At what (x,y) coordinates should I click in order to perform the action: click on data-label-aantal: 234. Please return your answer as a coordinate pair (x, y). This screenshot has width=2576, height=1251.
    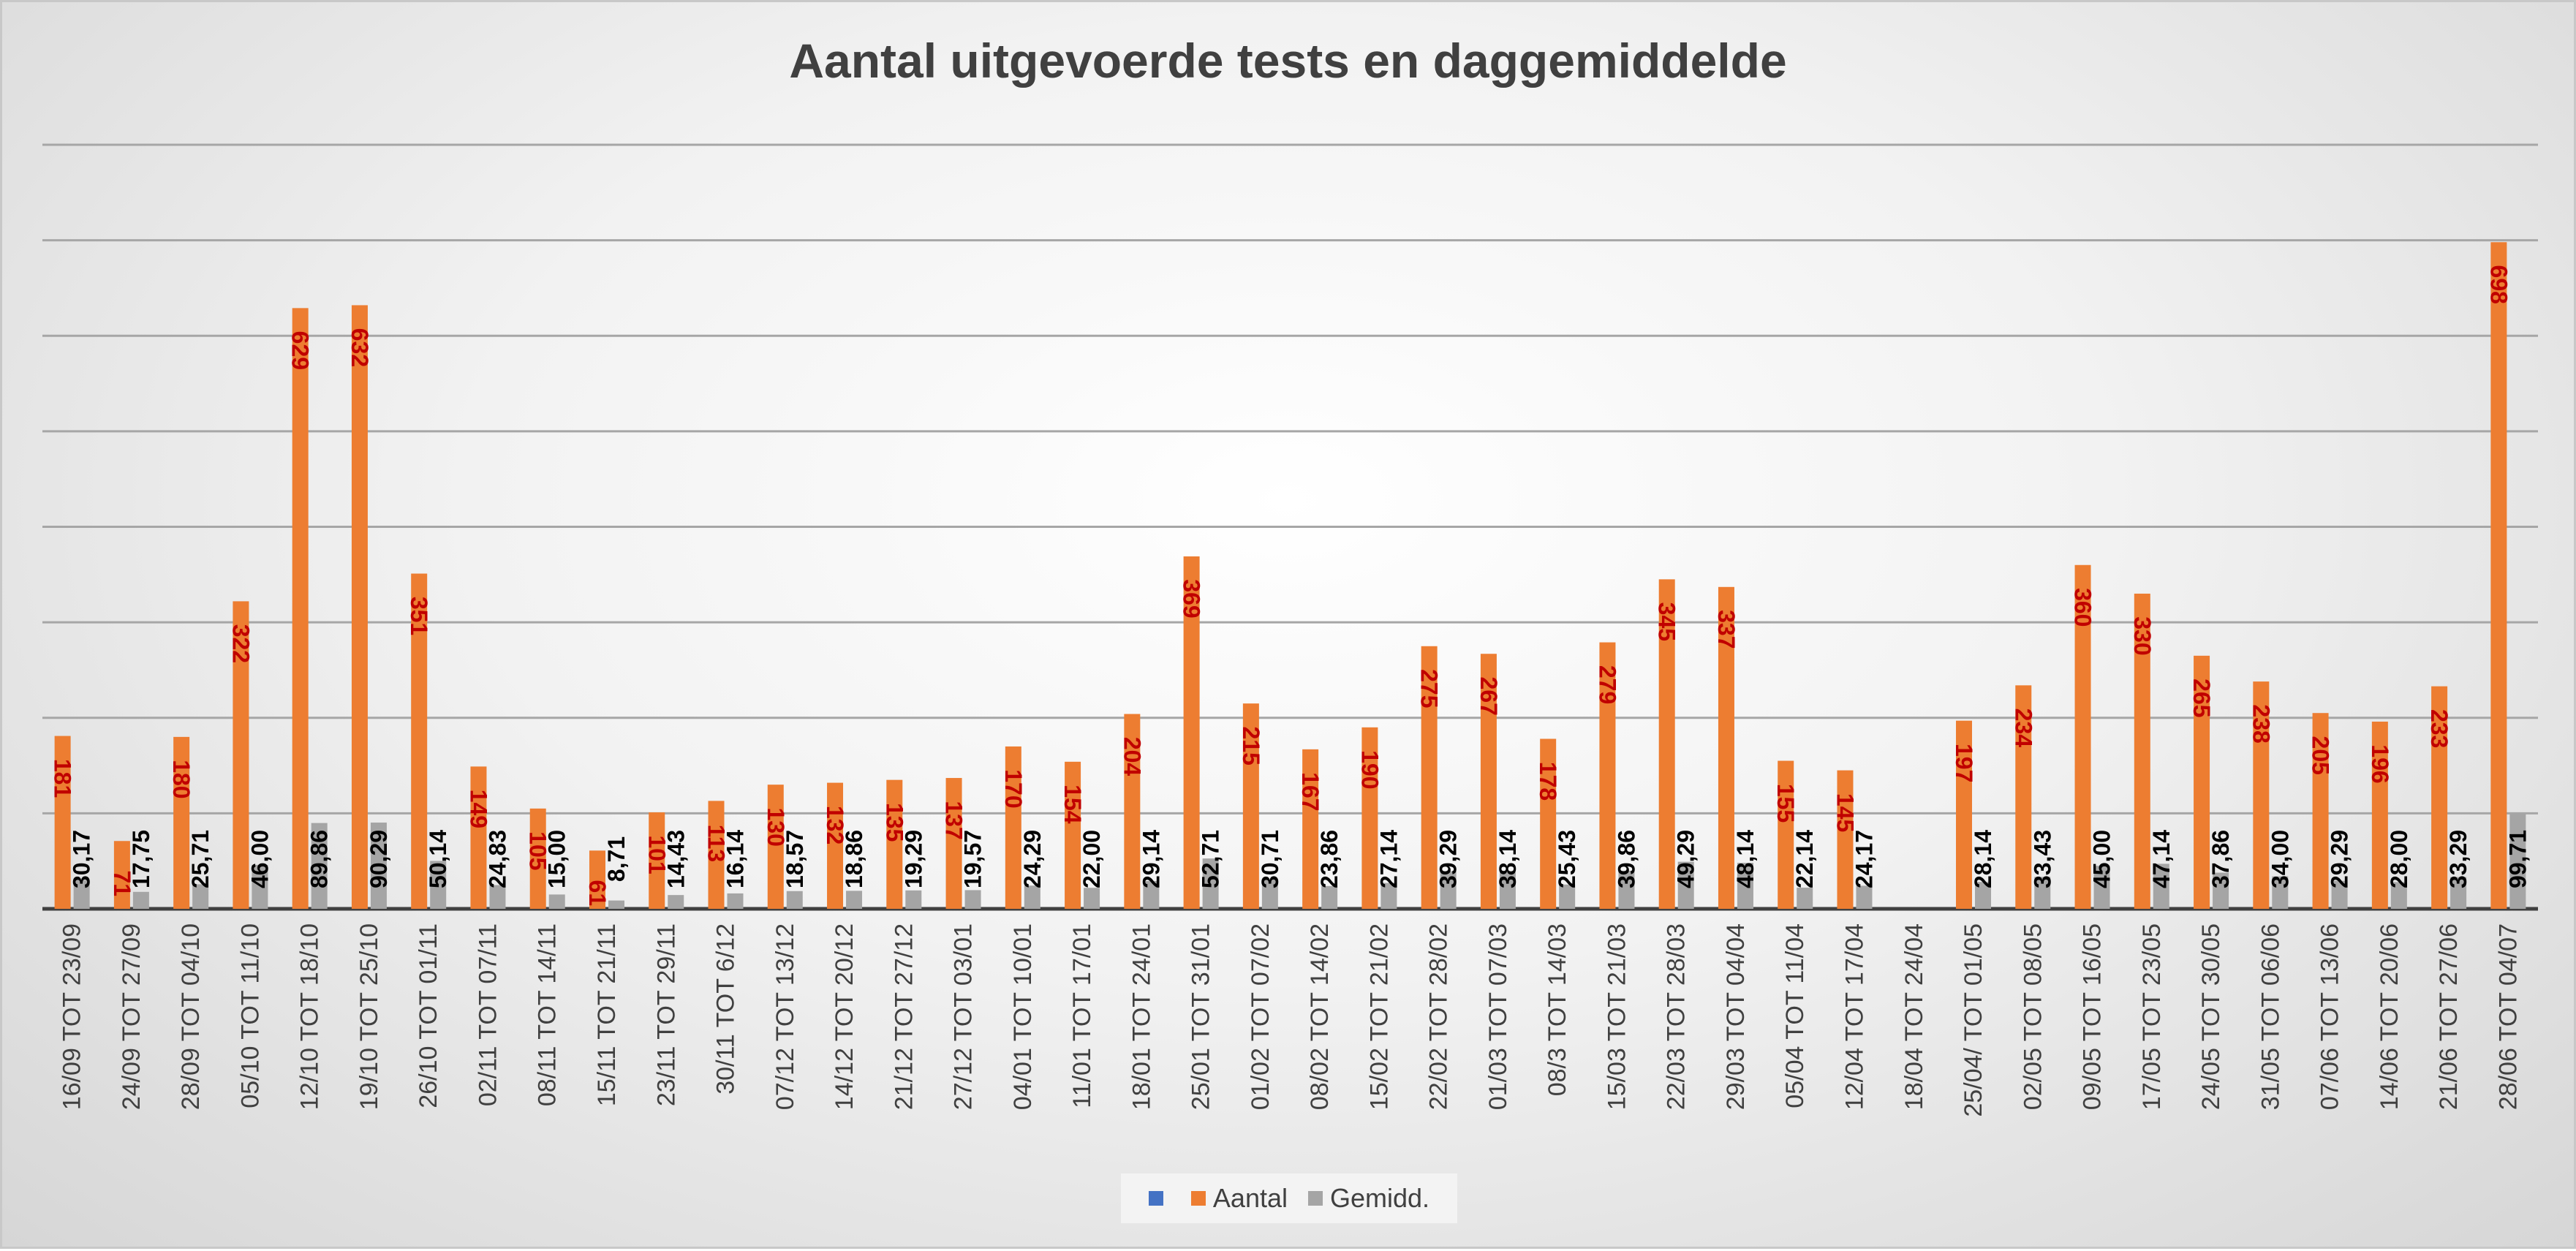
    Looking at the image, I should click on (2023, 728).